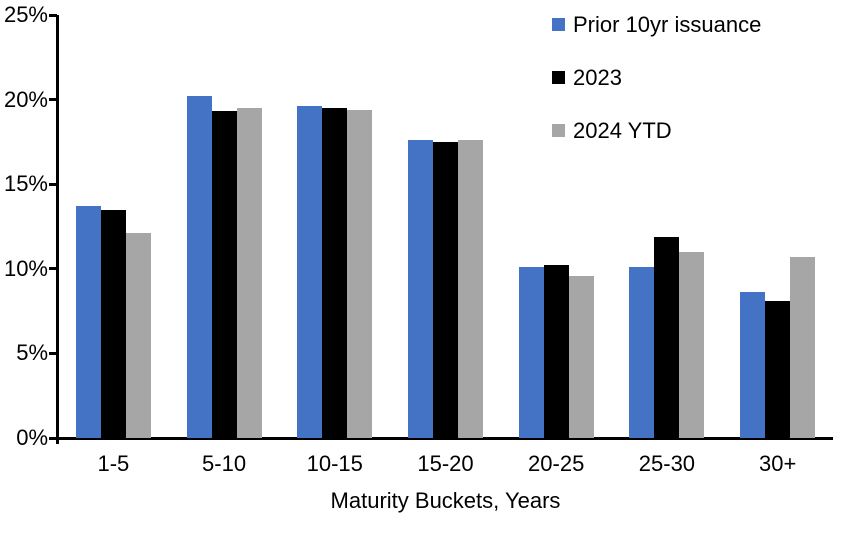 The image size is (852, 534). I want to click on legend-item: Prior 10yr issuance, so click(656, 24).